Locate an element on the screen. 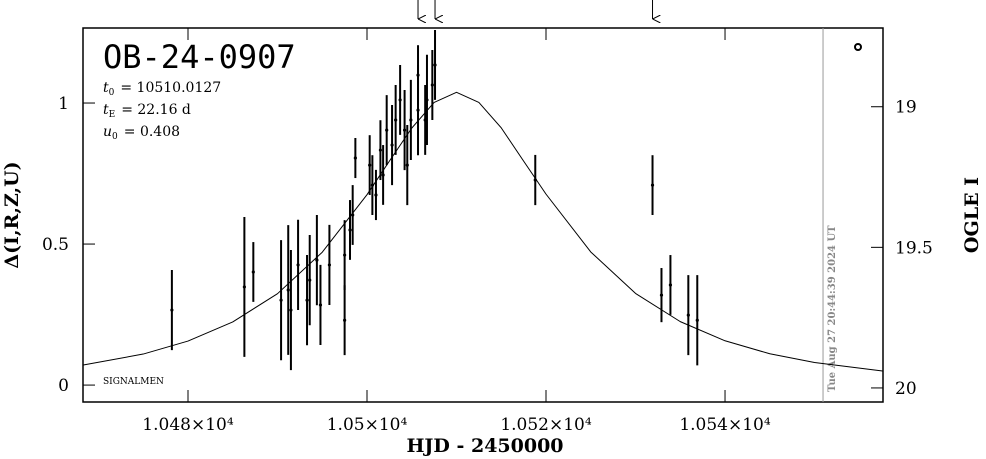 This screenshot has width=986, height=459. x-axis-label: HJD - 2450000 is located at coordinates (484, 446).